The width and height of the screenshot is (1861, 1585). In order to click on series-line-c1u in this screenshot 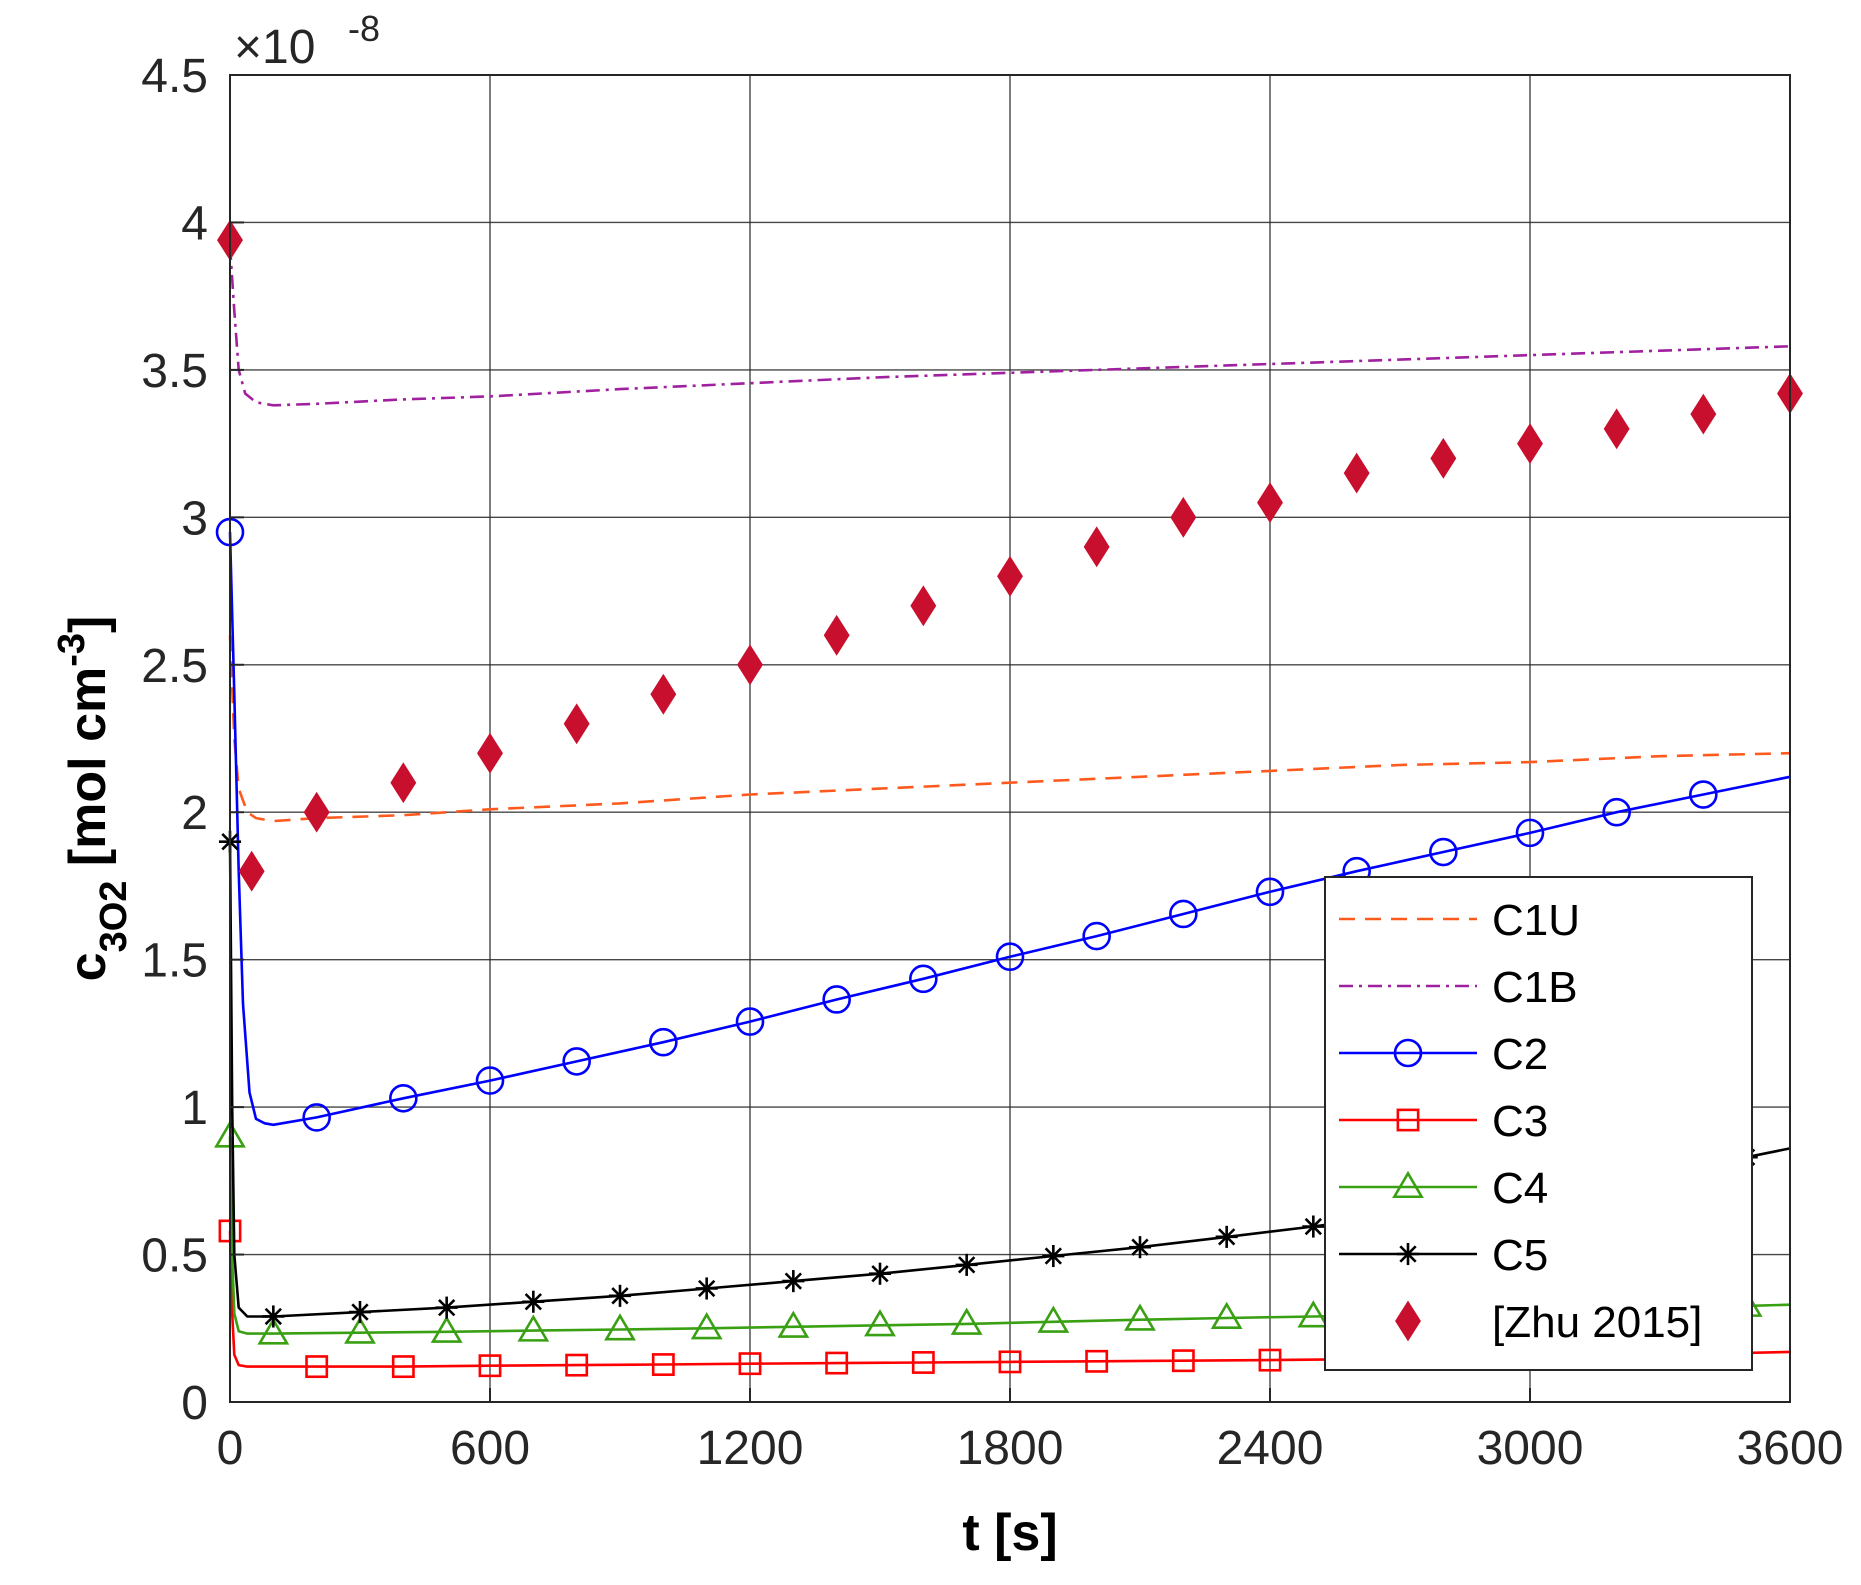, I will do `click(1009, 729)`.